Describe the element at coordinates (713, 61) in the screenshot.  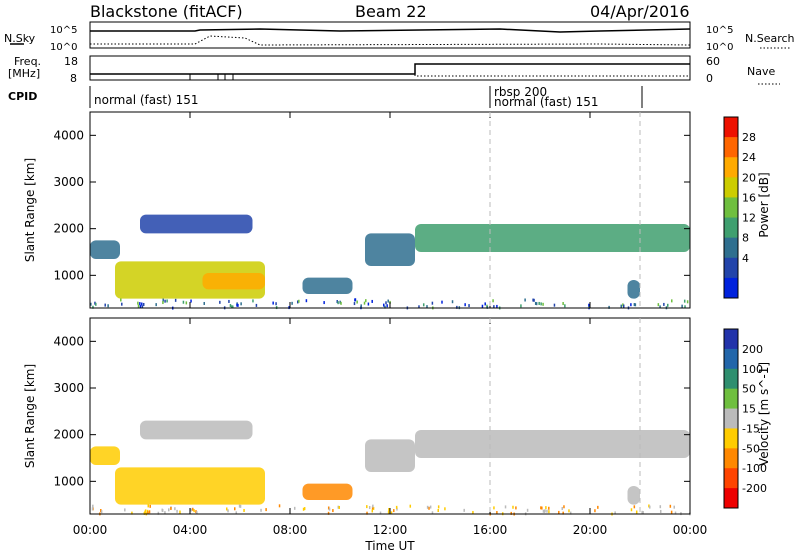
I see `nave-tick-top: 60` at that location.